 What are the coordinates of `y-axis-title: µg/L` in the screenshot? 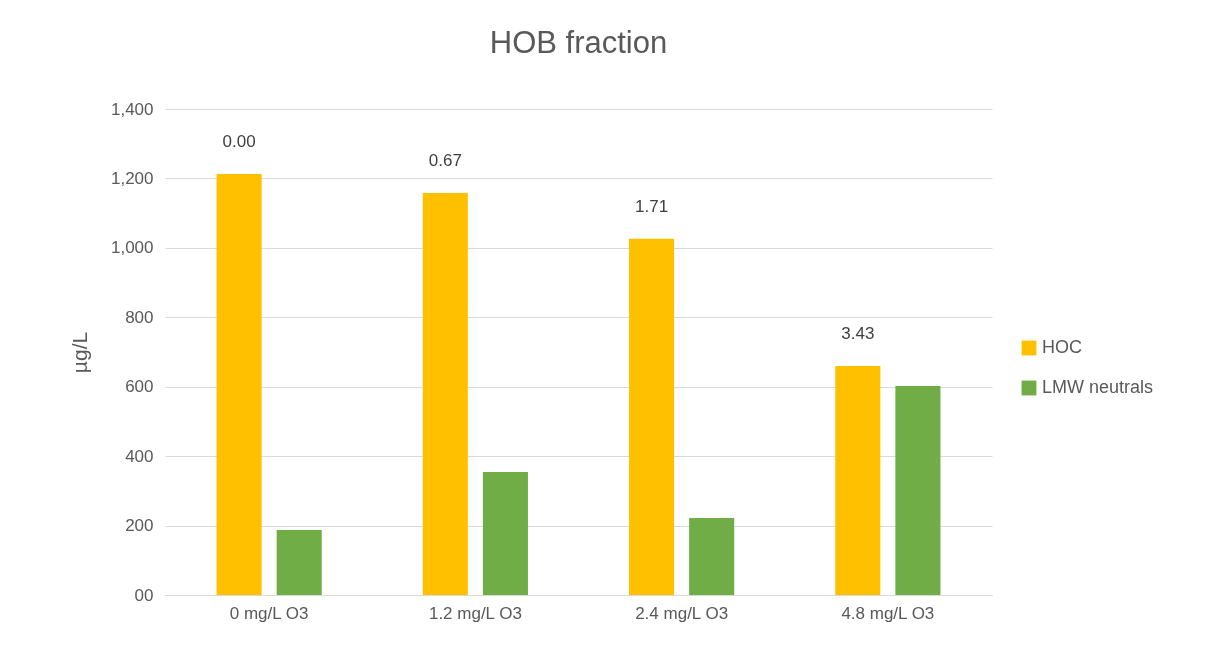 It's located at (79, 352).